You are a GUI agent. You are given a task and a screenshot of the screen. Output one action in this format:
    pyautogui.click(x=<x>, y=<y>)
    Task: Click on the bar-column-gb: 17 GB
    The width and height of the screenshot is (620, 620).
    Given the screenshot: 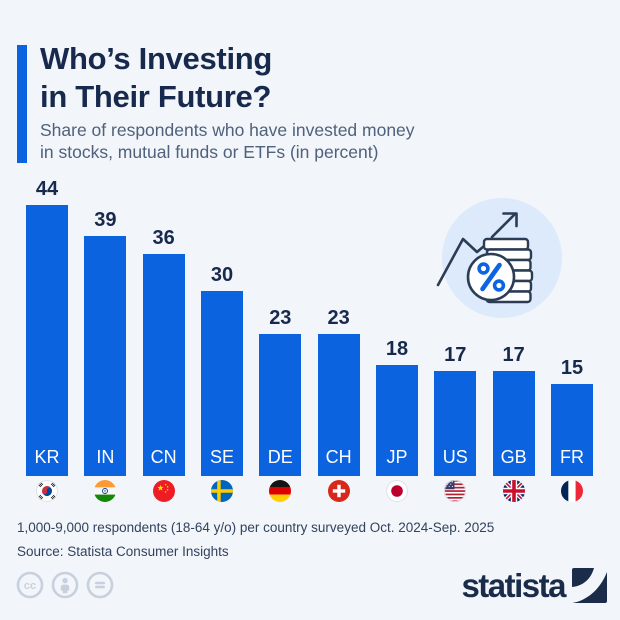 What is the action you would take?
    pyautogui.click(x=513, y=423)
    